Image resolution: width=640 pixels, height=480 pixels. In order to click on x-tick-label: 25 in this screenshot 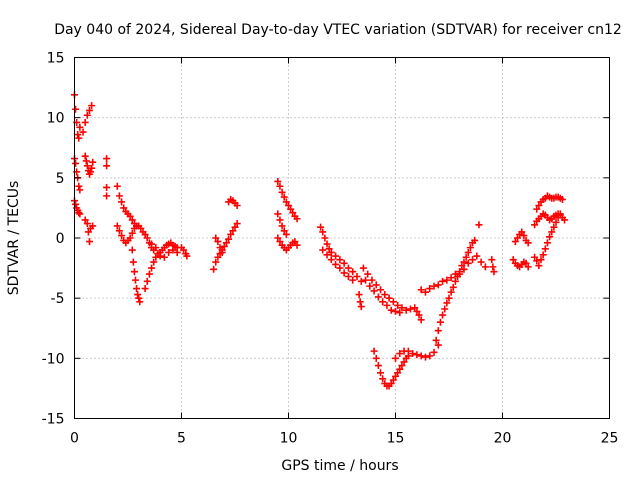, I will do `click(610, 439)`.